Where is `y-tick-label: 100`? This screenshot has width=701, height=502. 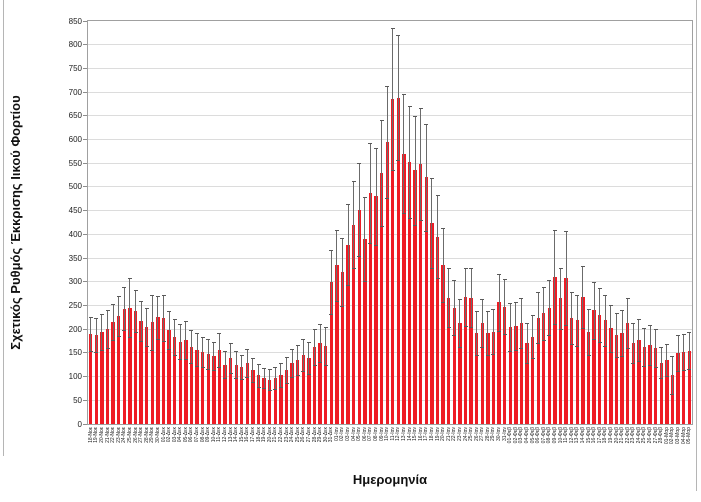 y-tick-label: 100 is located at coordinates (75, 377).